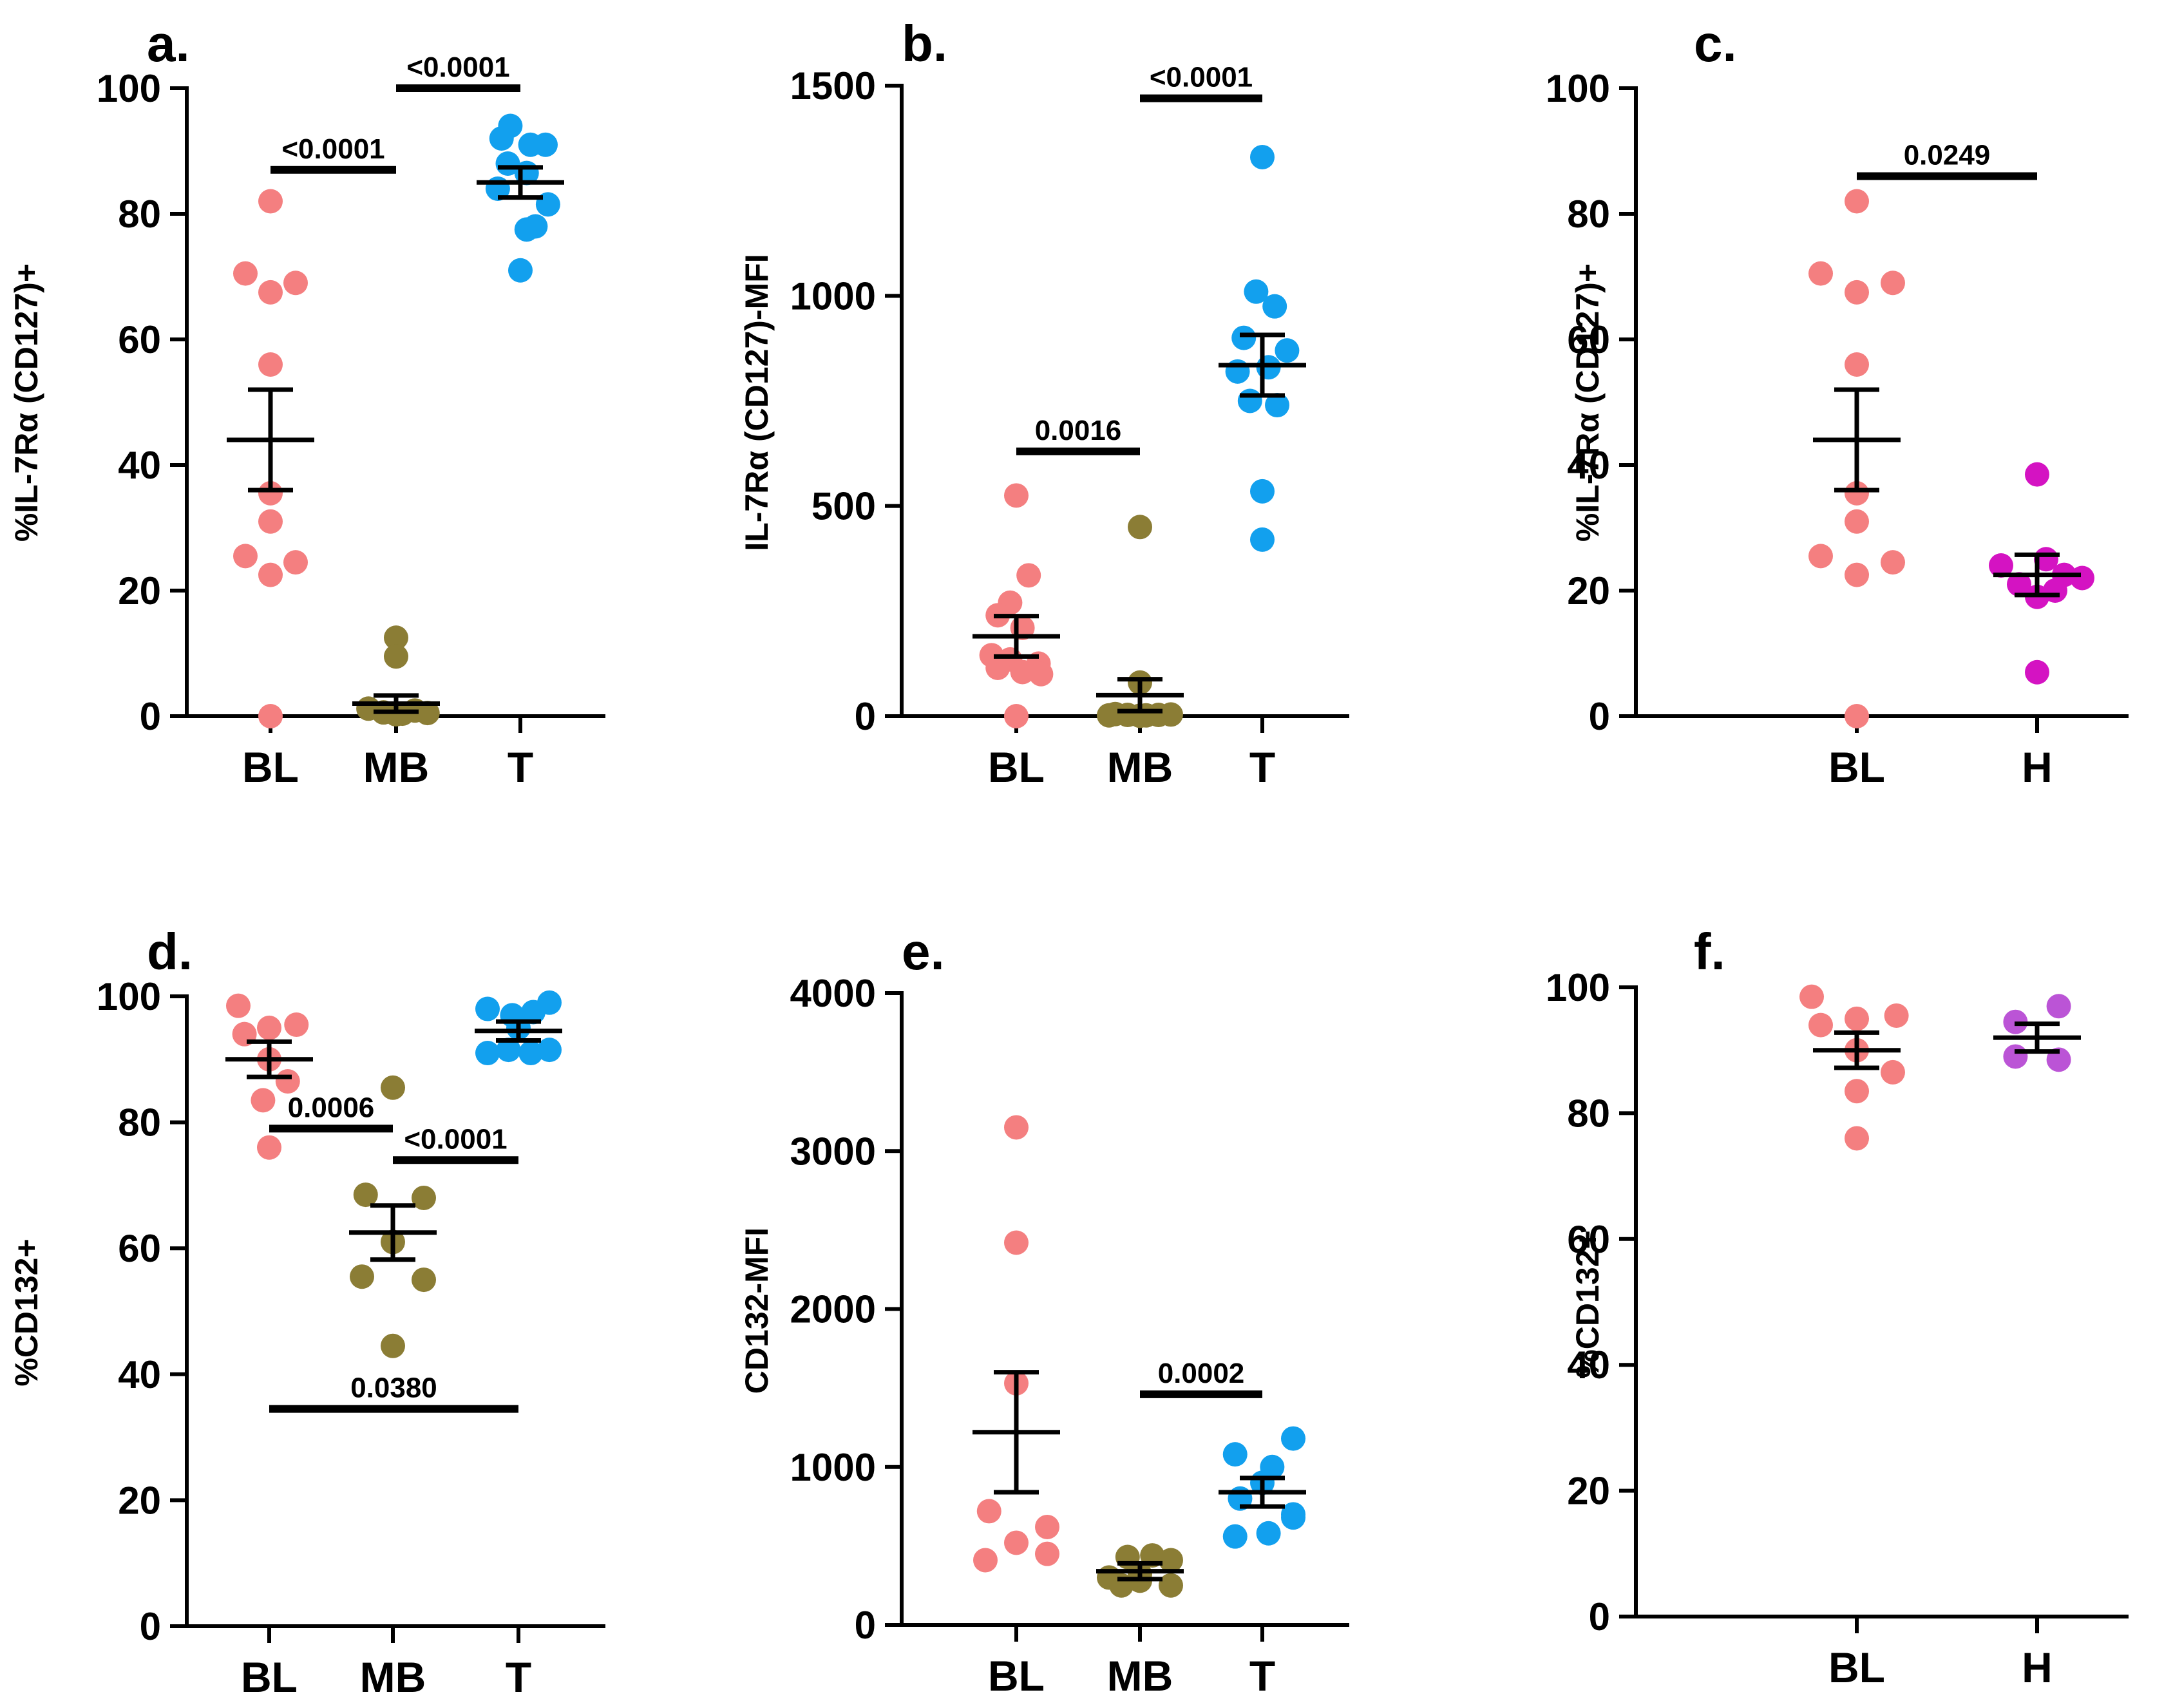 The image size is (2173, 1708). What do you see at coordinates (1837, 403) in the screenshot?
I see `panel-c: c. %IL-7Rα (CD127)+ 0 20 40 60 80 100 BL H 0.0249` at bounding box center [1837, 403].